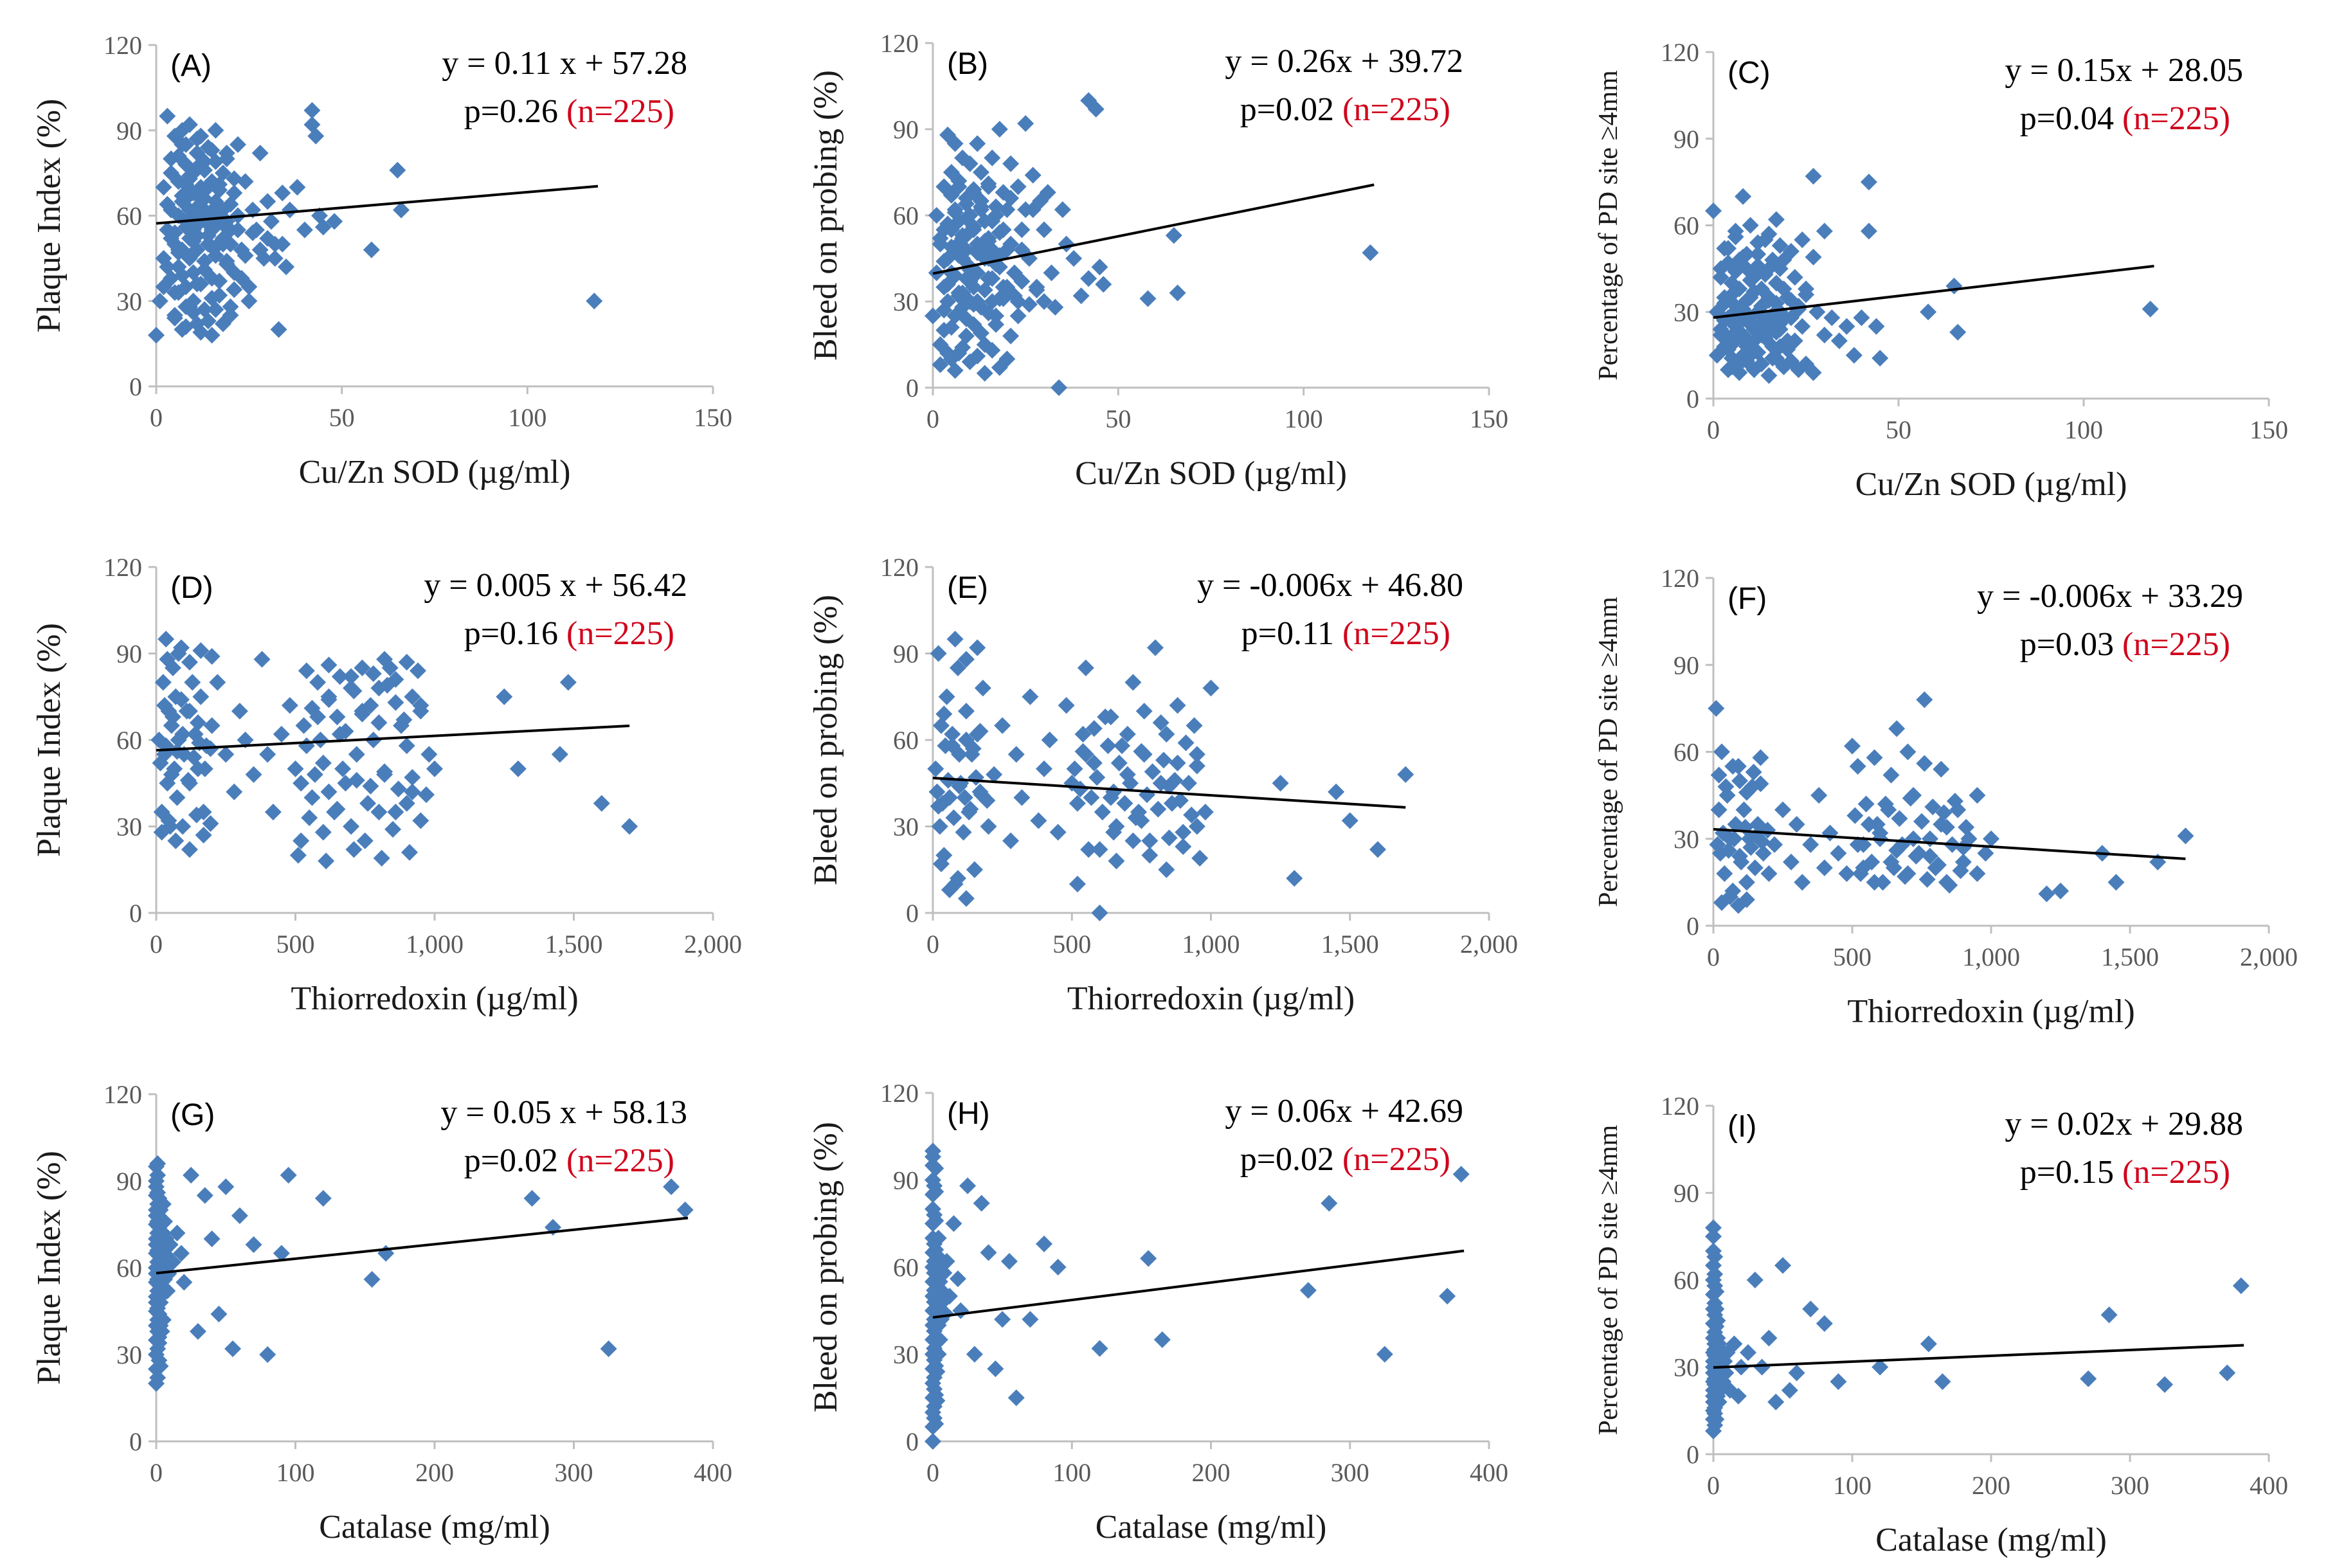 Image resolution: width=2328 pixels, height=1568 pixels. I want to click on y-axis-title: Percentage of PD site ≥4mm, so click(1608, 225).